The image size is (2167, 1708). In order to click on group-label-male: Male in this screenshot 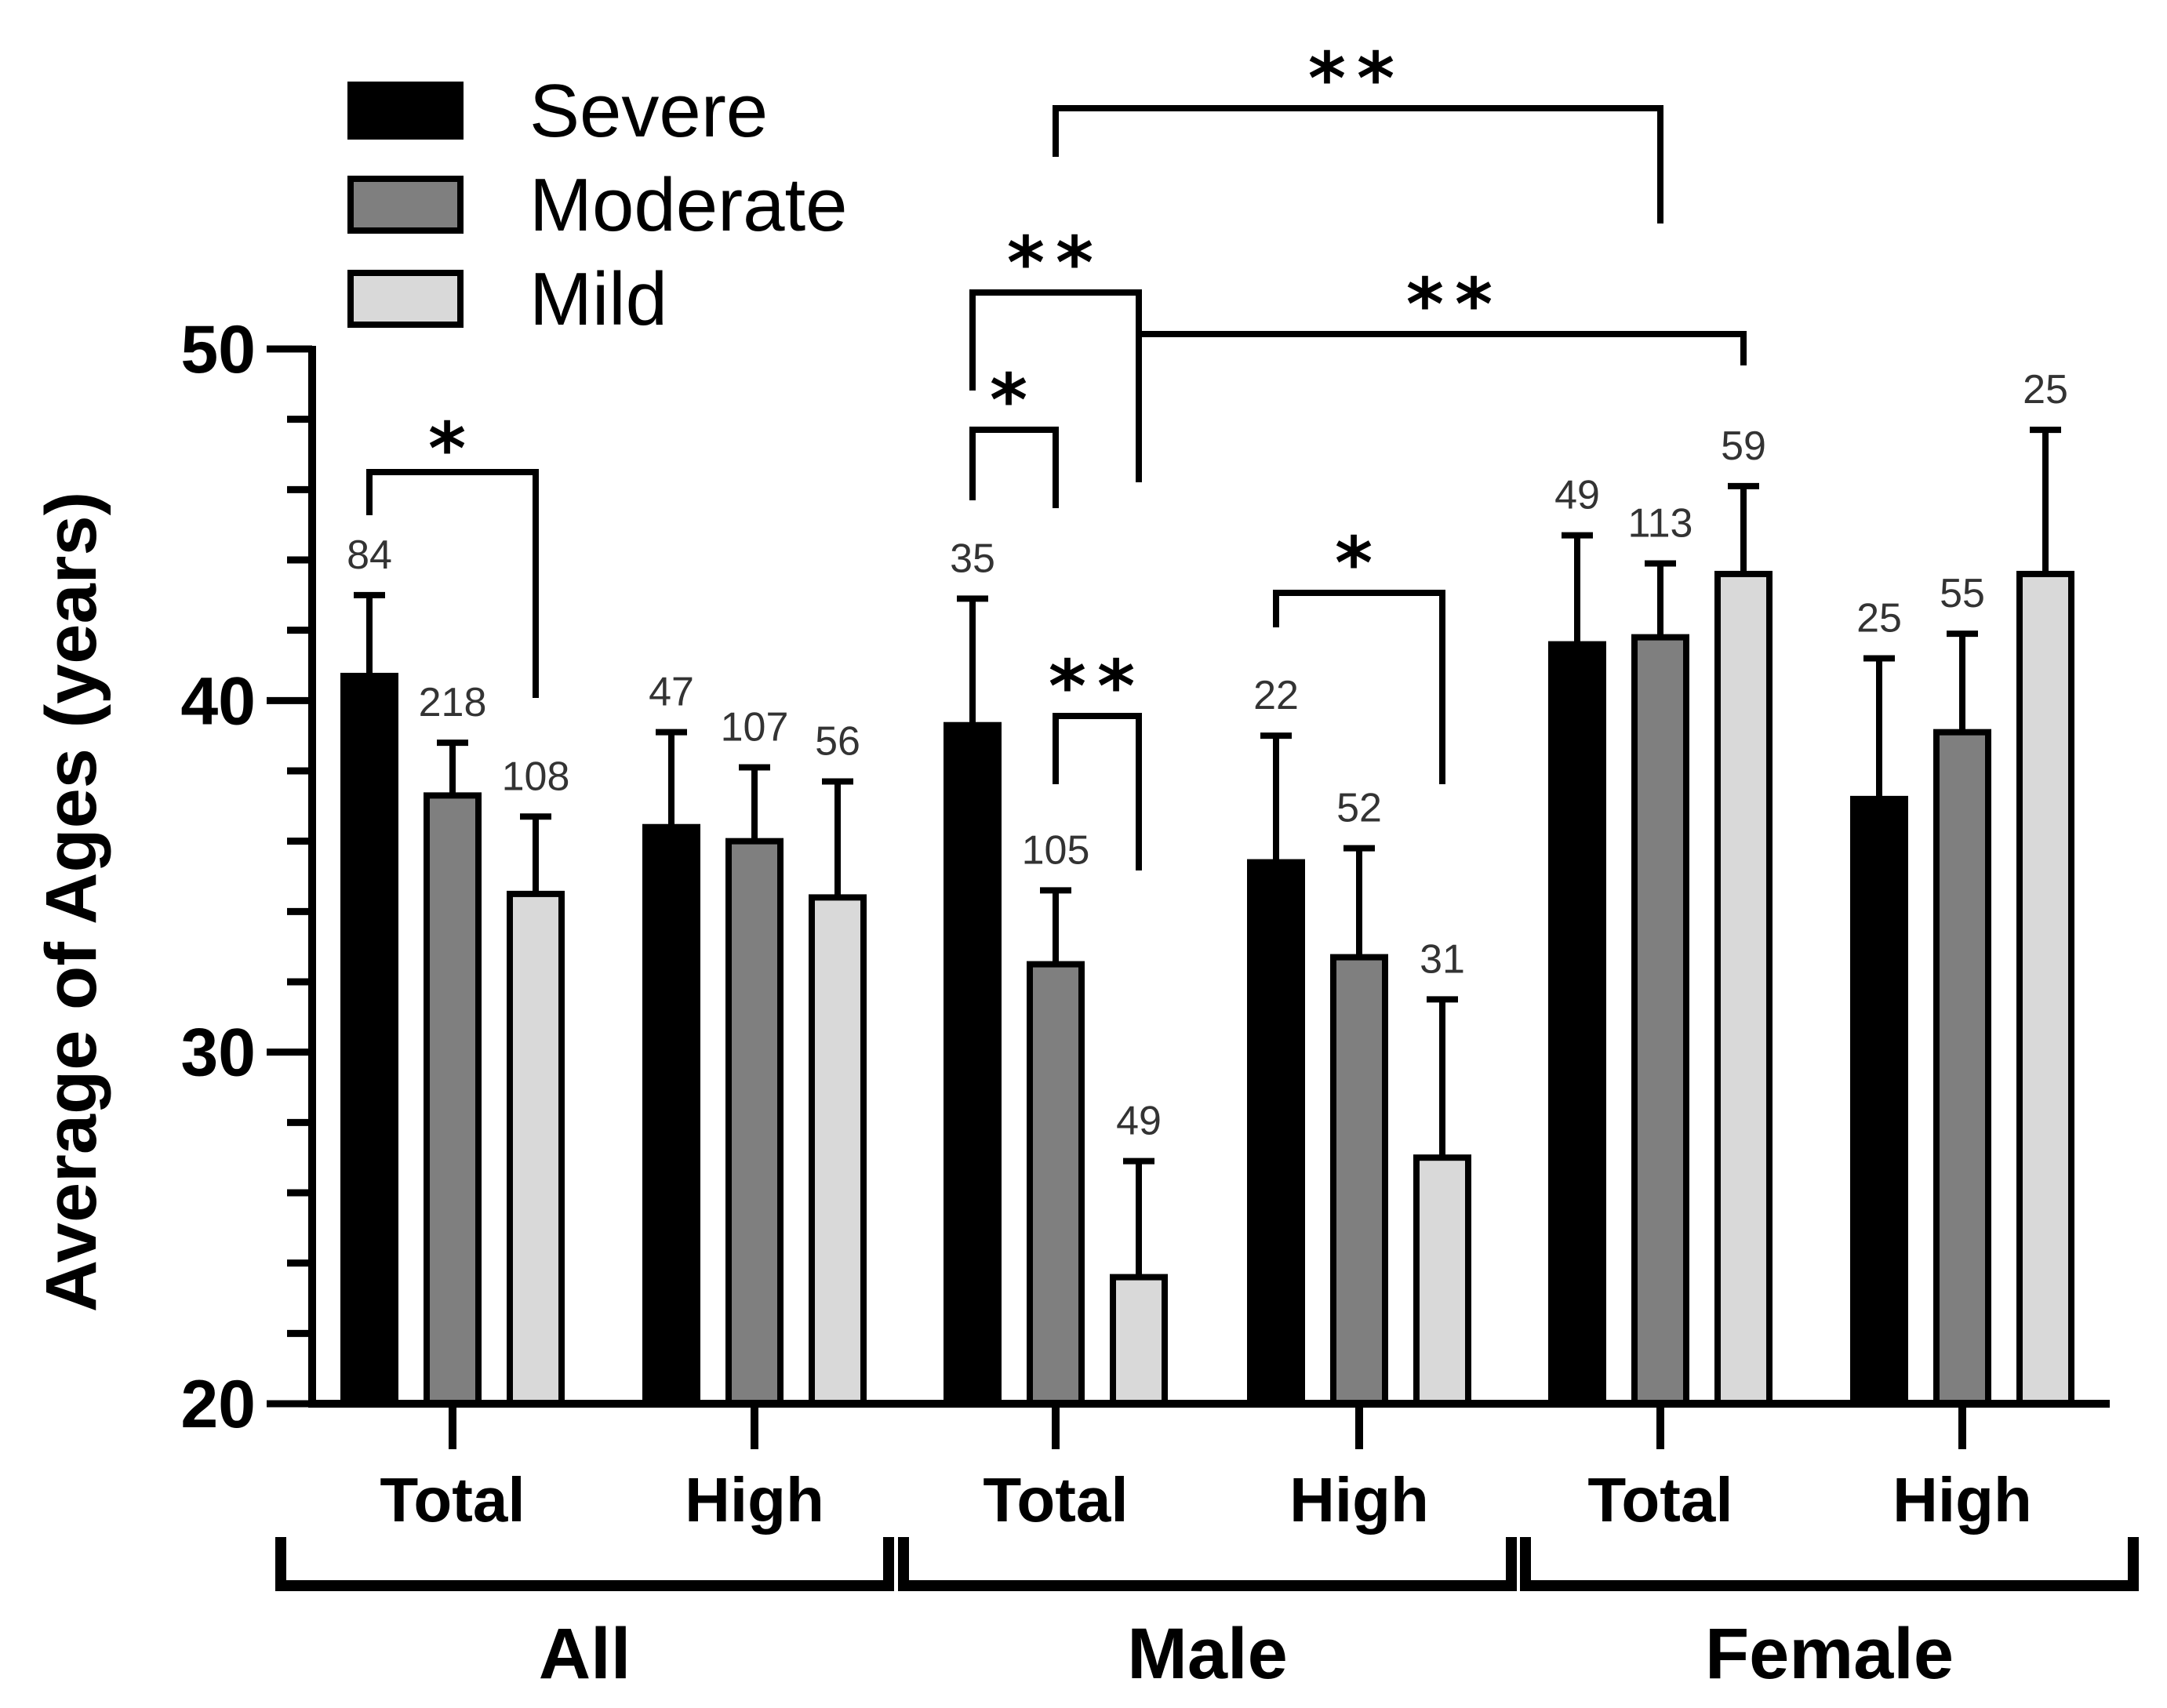, I will do `click(1207, 1654)`.